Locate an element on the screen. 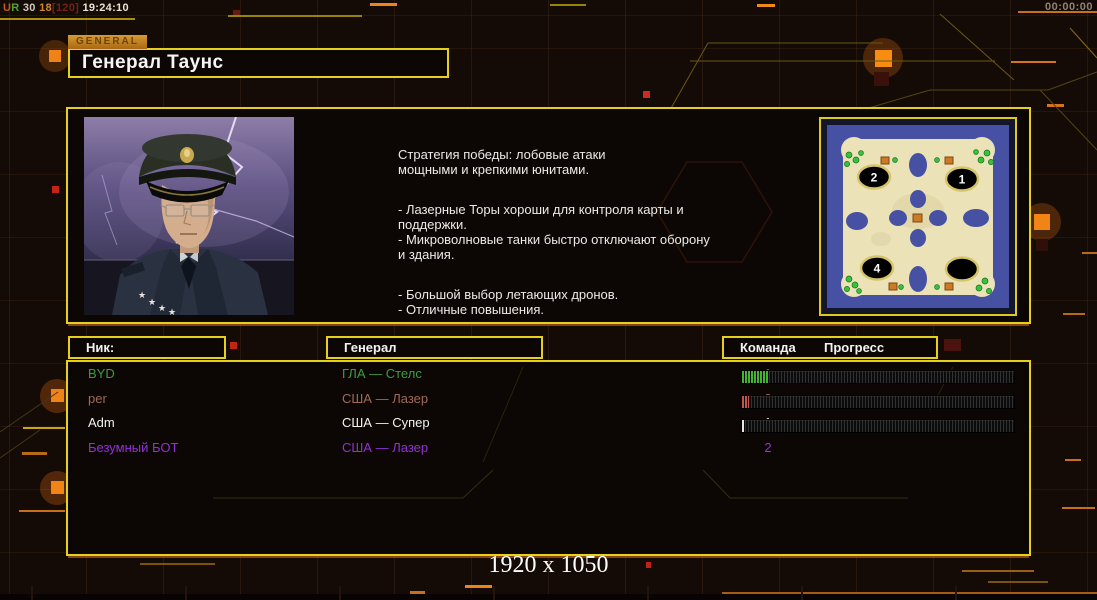 The width and height of the screenshot is (1097, 600). debug-readout: UR 30 18[120] 19:24:10 is located at coordinates (66, 8).